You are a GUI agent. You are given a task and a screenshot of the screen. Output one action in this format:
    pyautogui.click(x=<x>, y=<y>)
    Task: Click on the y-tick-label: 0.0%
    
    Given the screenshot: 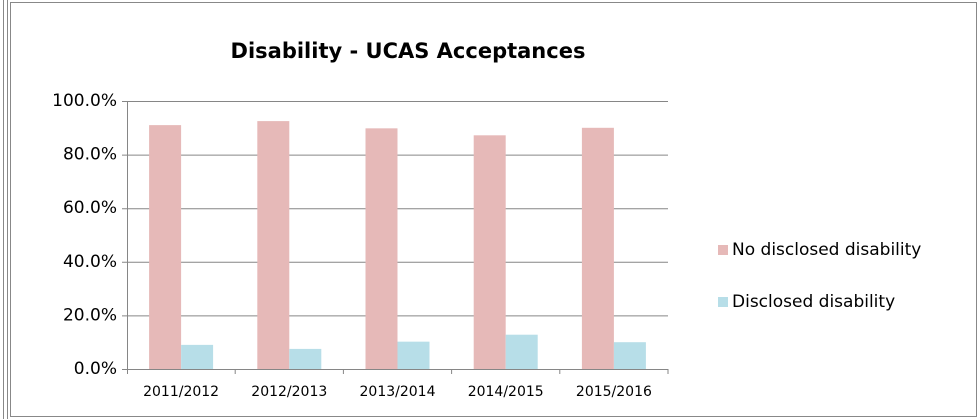 What is the action you would take?
    pyautogui.click(x=95, y=369)
    